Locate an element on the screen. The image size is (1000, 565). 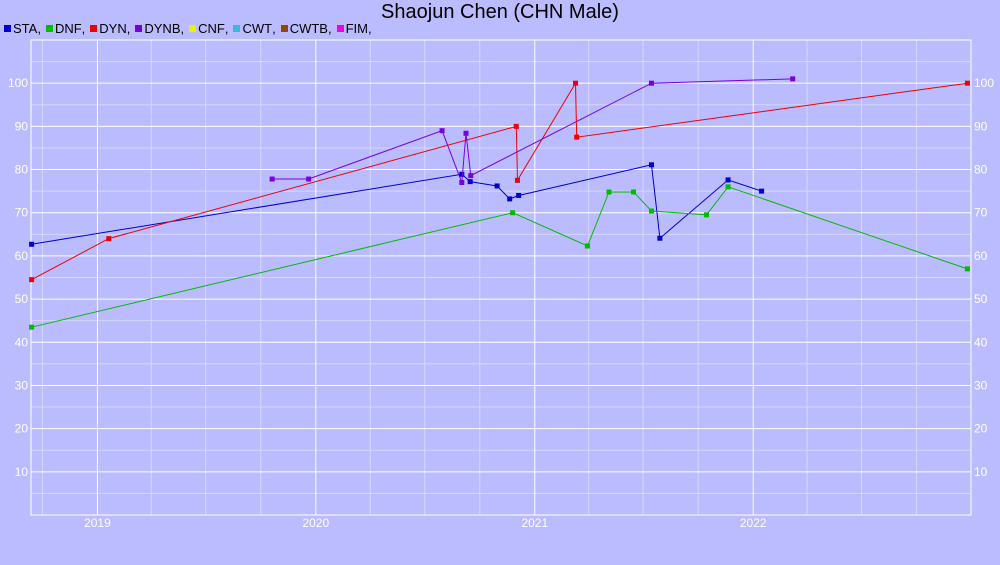
legend-item-sta: STA, is located at coordinates (22, 28).